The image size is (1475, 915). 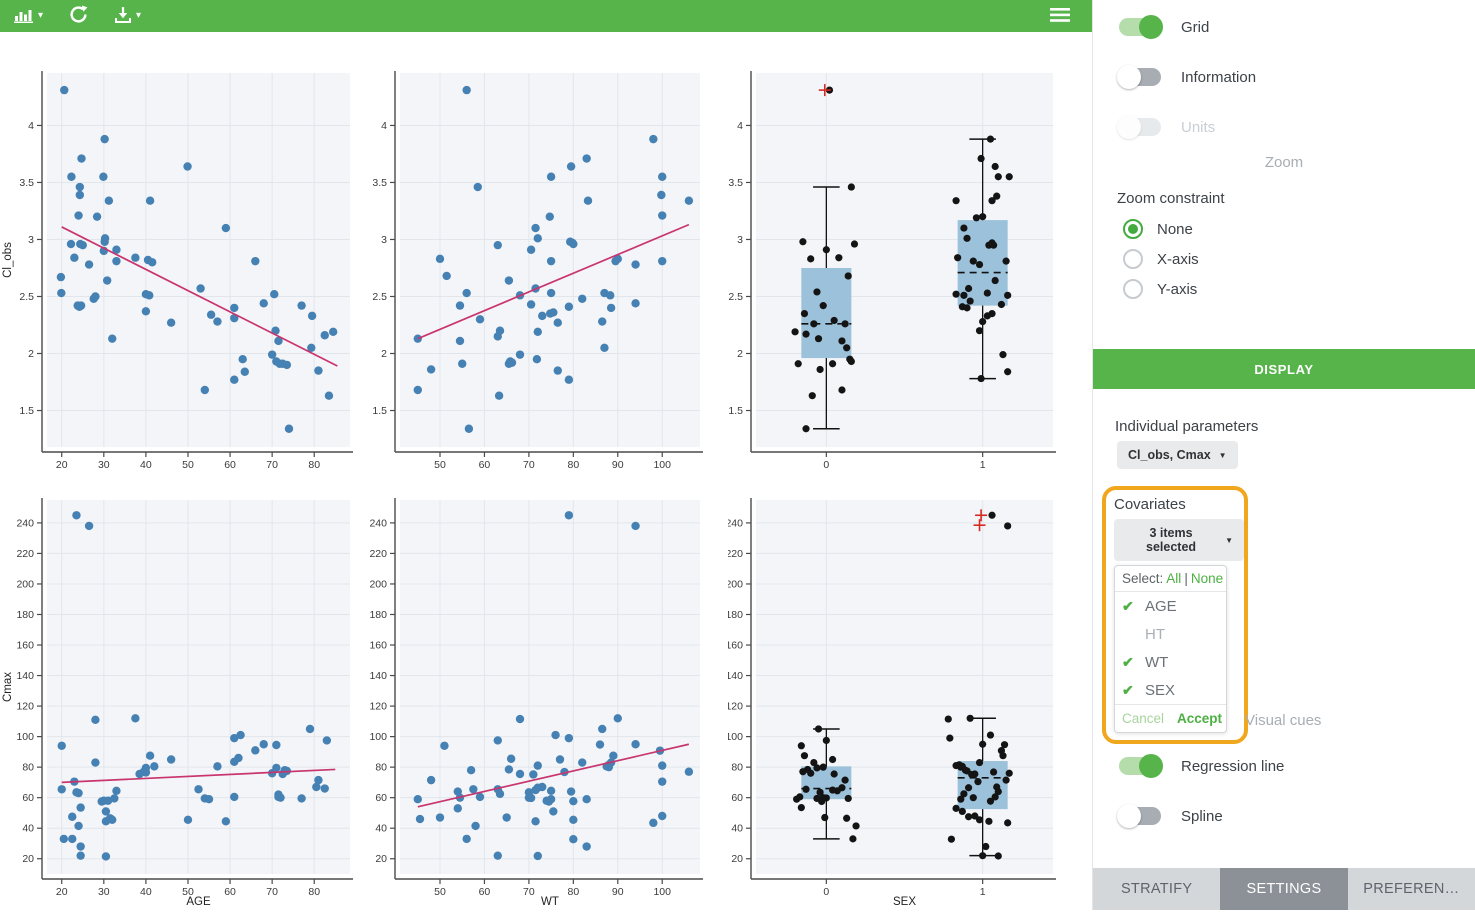 What do you see at coordinates (1219, 77) in the screenshot?
I see `information-toggle-label: Information` at bounding box center [1219, 77].